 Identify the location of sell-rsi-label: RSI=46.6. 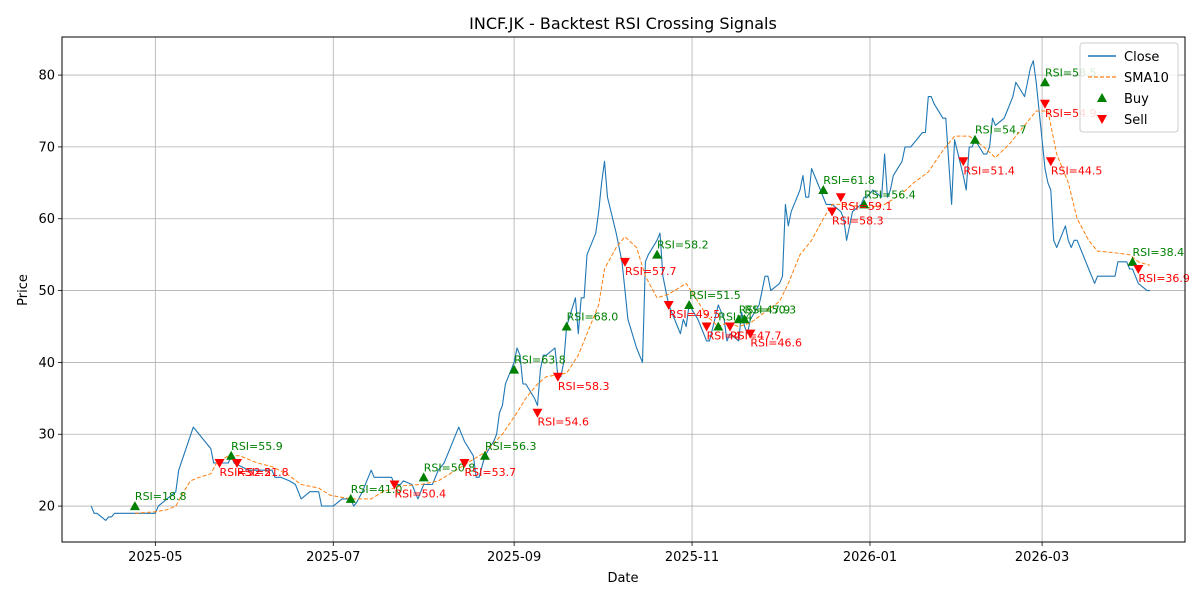
(776, 343).